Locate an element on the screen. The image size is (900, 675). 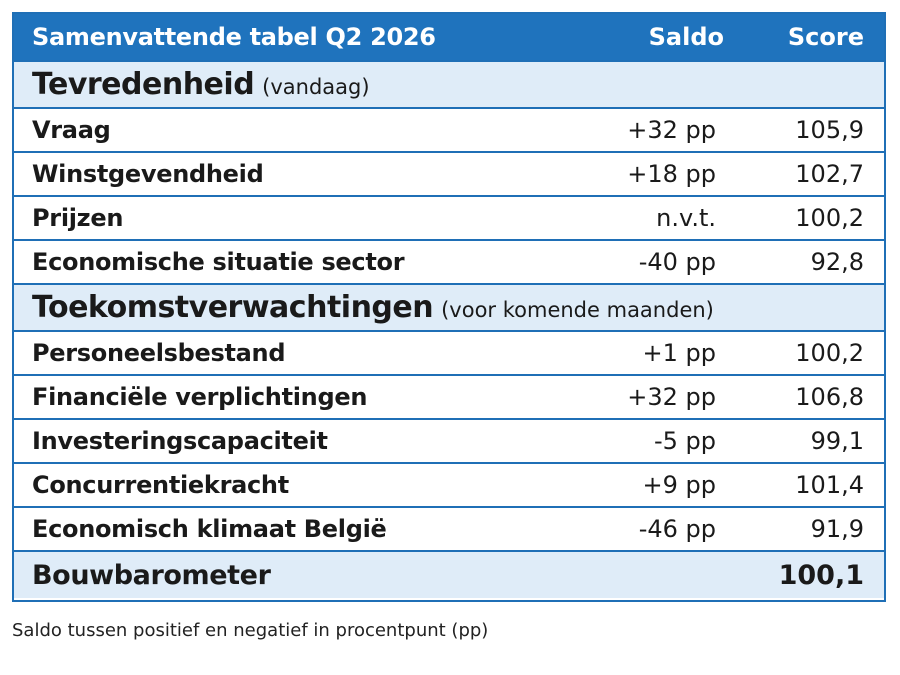
row-saldo: +9 pp is located at coordinates (679, 485).